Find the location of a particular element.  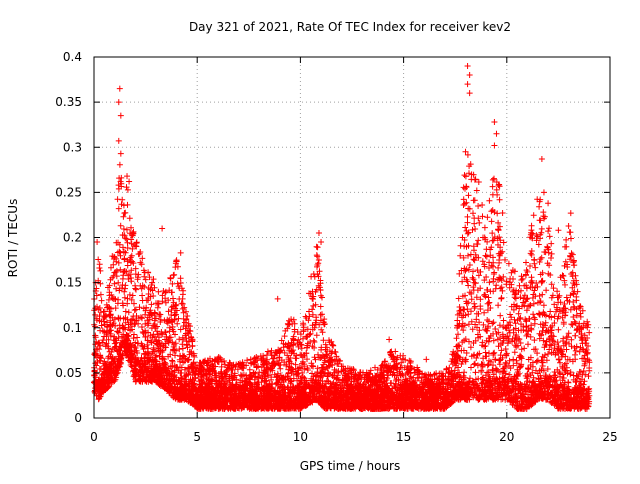

y-axis-label: ROTI / TECUs is located at coordinates (13, 238).